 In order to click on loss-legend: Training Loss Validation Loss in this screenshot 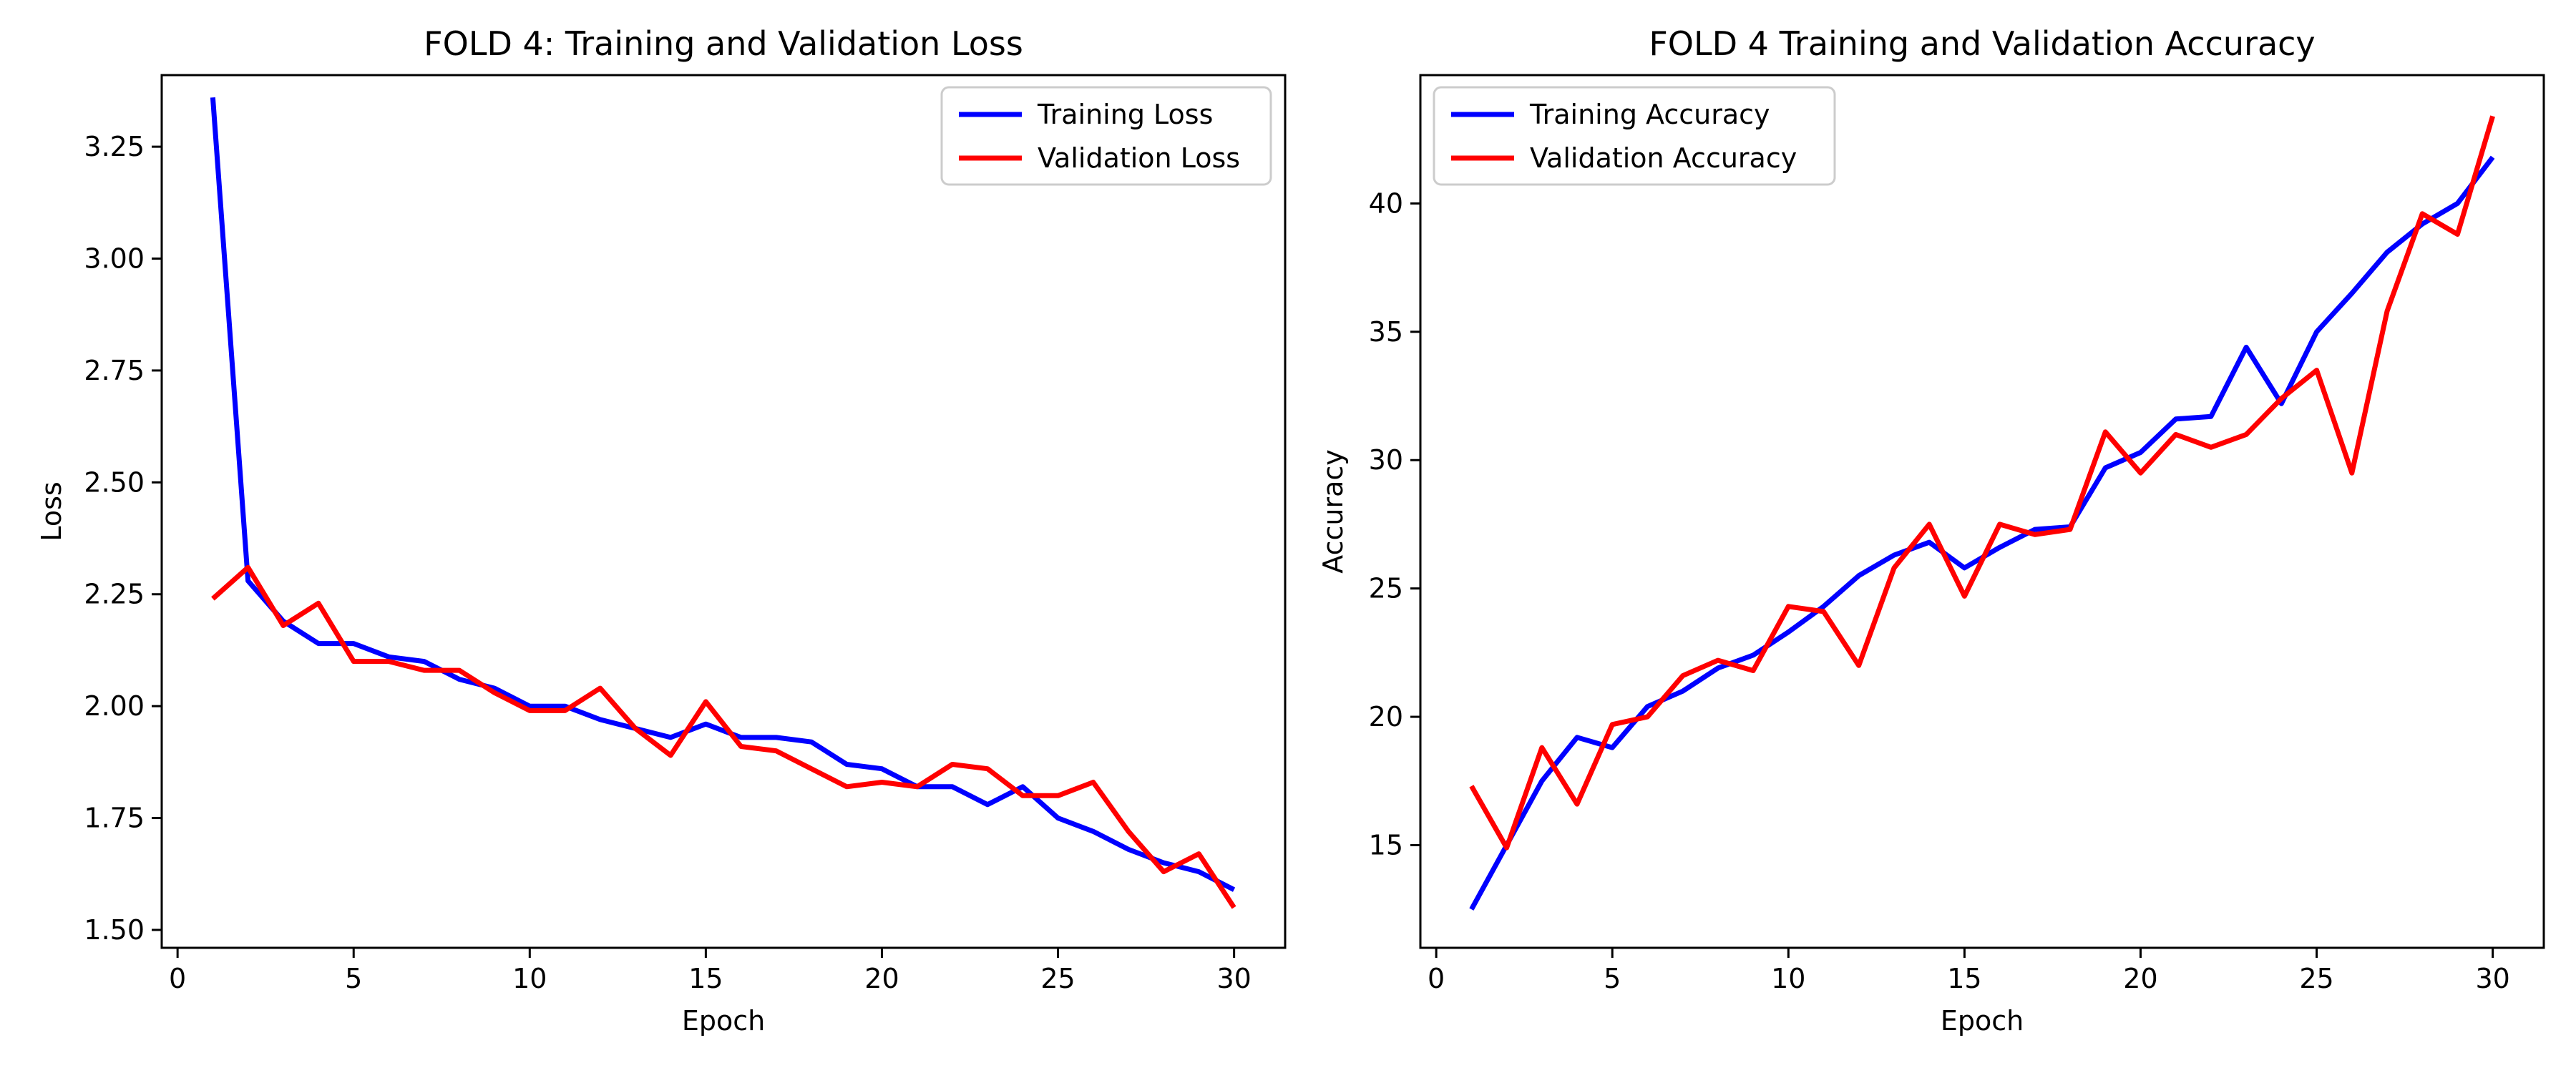, I will do `click(1106, 136)`.